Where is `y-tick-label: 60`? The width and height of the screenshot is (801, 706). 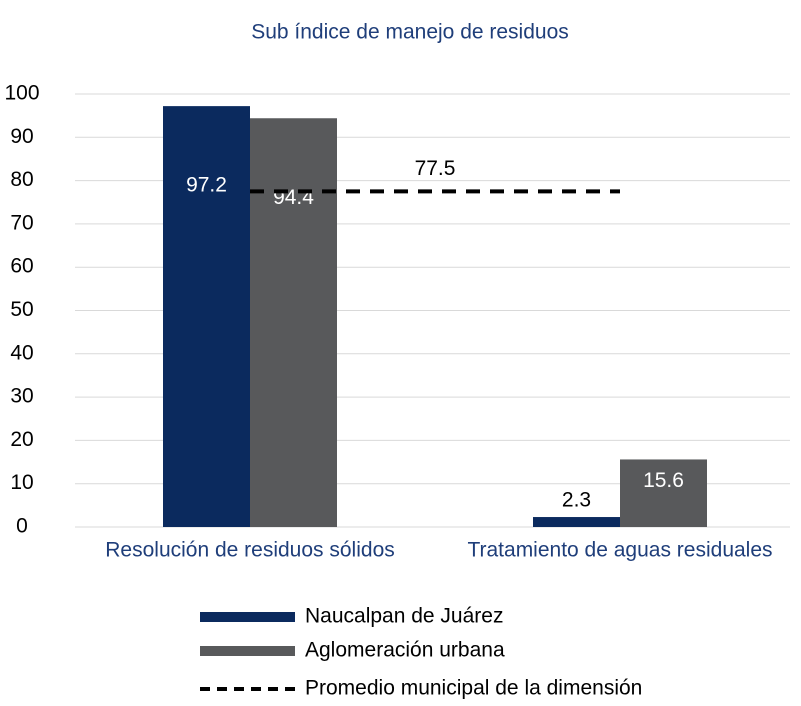 y-tick-label: 60 is located at coordinates (21, 266).